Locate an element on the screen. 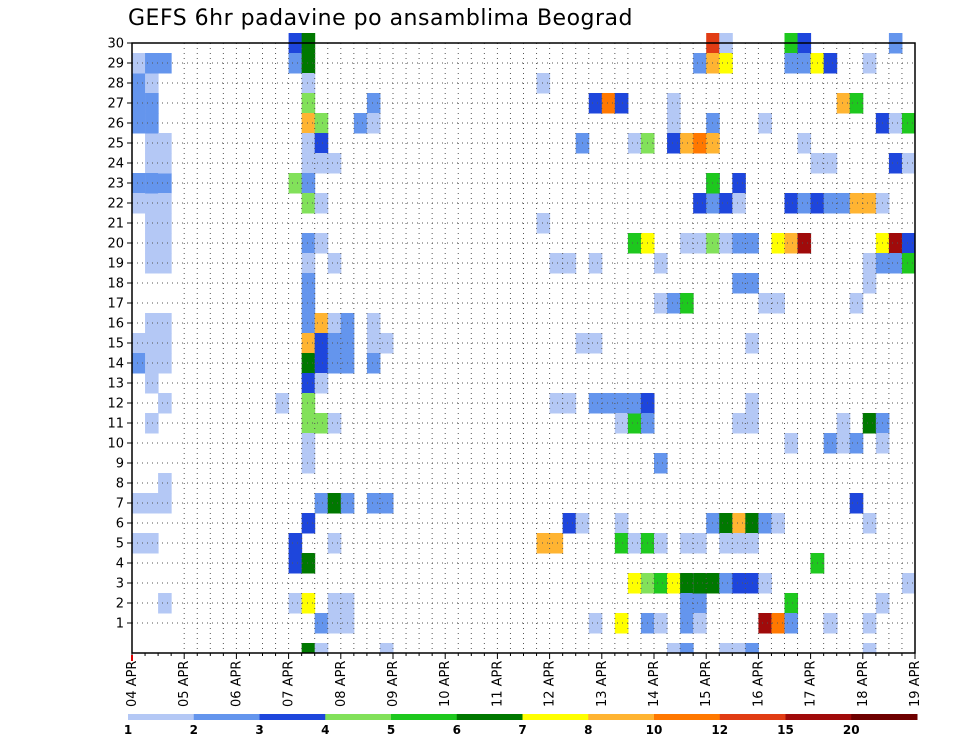  colorbar-label: 3 is located at coordinates (259, 730).